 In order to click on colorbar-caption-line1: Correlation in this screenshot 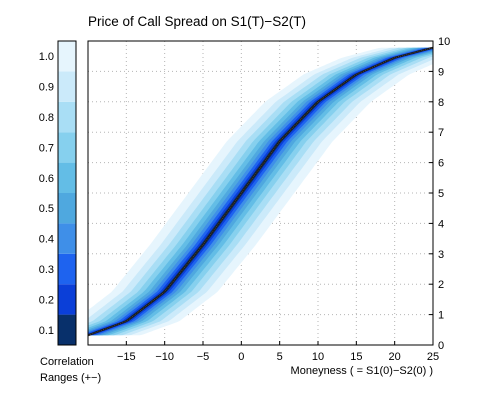, I will do `click(67, 362)`.